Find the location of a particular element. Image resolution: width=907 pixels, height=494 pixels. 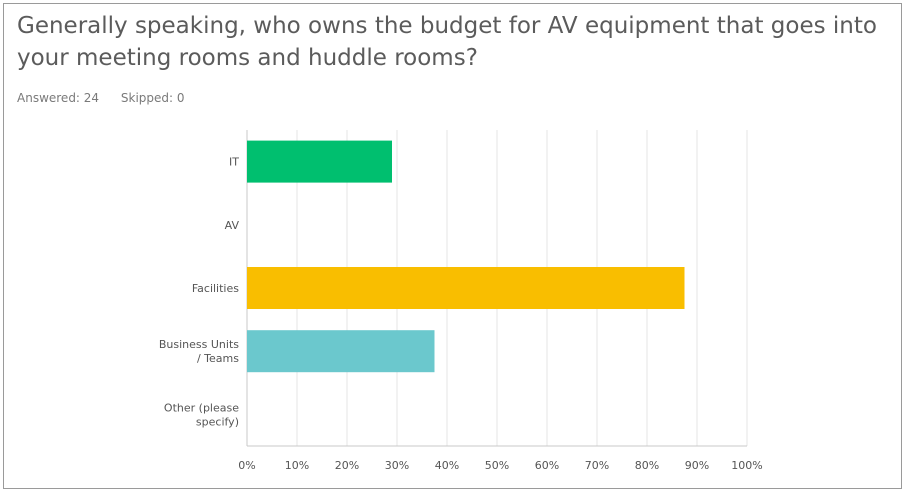

x-tick-label: 70% is located at coordinates (597, 465).